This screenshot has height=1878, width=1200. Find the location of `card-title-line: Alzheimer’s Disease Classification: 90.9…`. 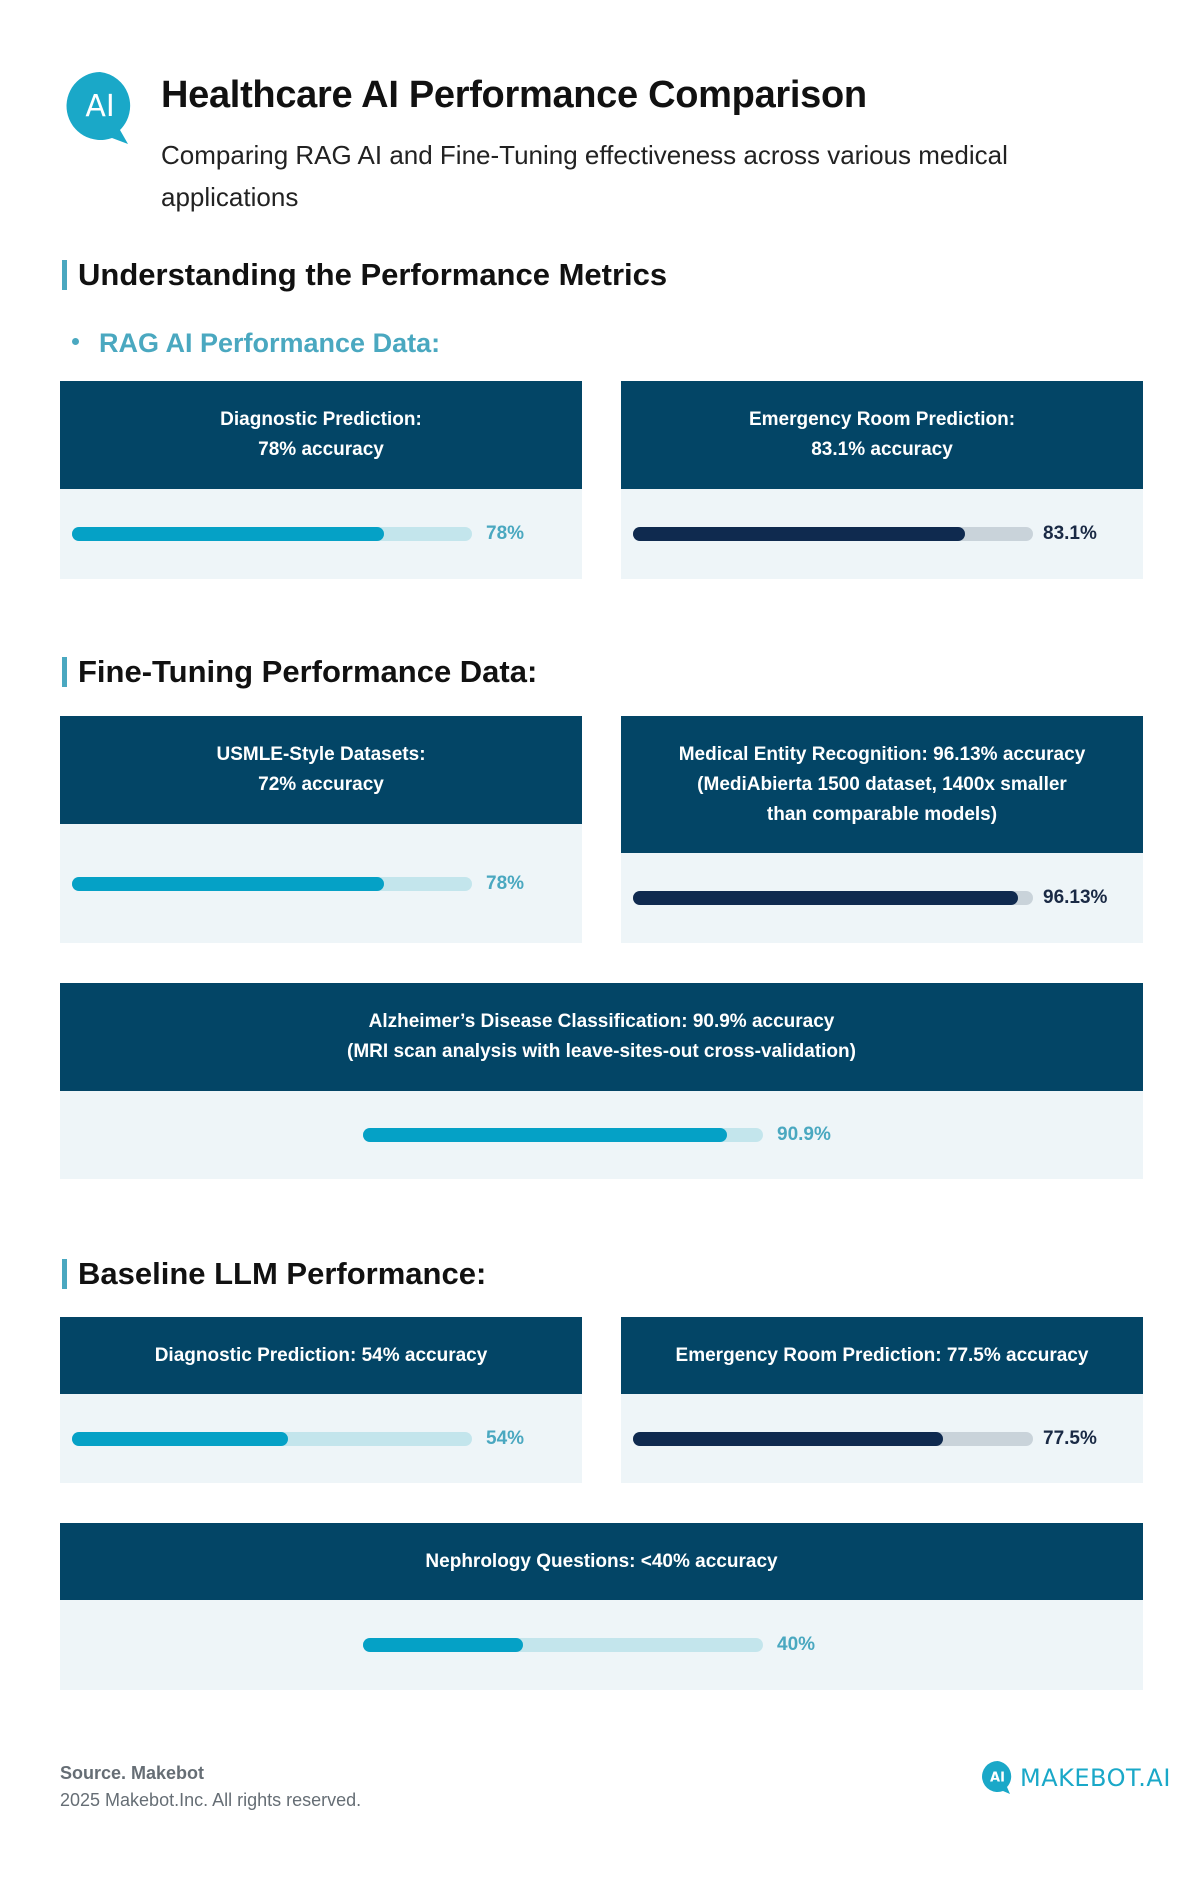

card-title-line: Alzheimer’s Disease Classification: 90.9… is located at coordinates (601, 1021).